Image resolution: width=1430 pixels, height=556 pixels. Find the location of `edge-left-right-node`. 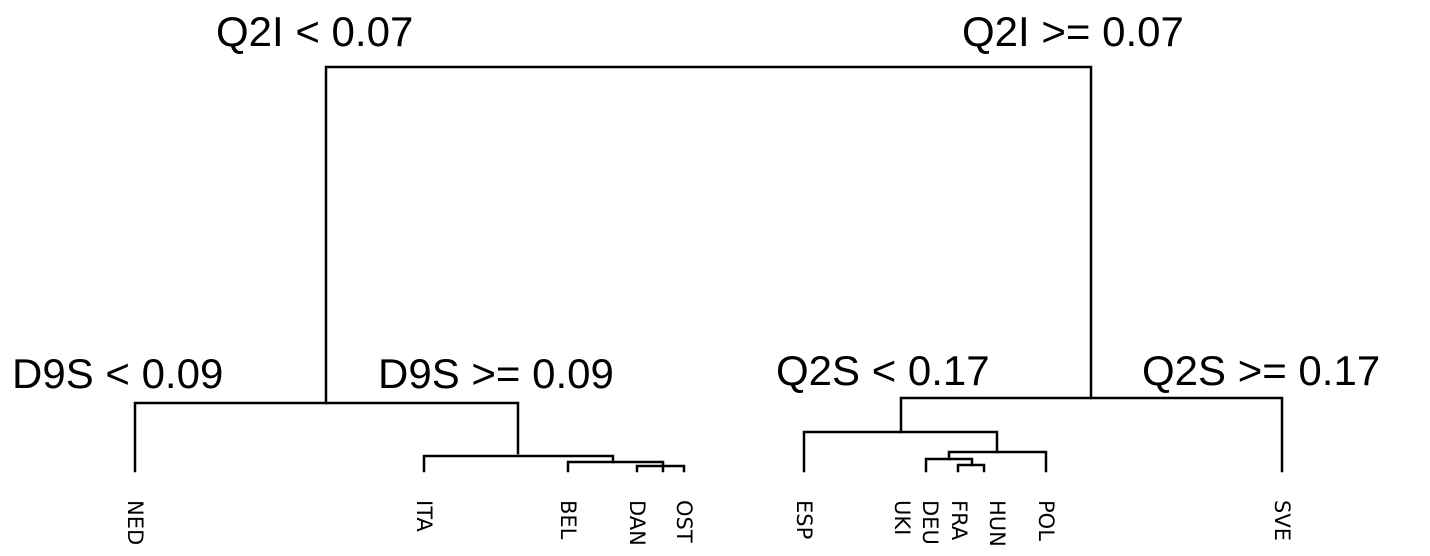

edge-left-right-node is located at coordinates (518, 463).